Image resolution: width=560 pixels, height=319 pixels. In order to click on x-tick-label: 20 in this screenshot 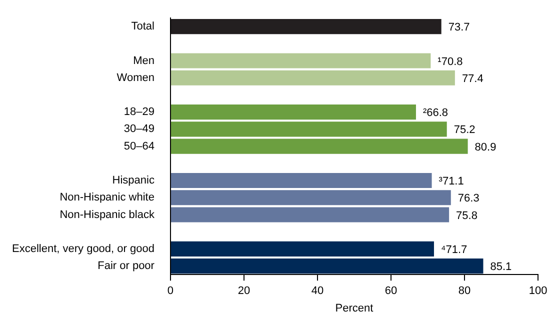, I will do `click(244, 291)`.